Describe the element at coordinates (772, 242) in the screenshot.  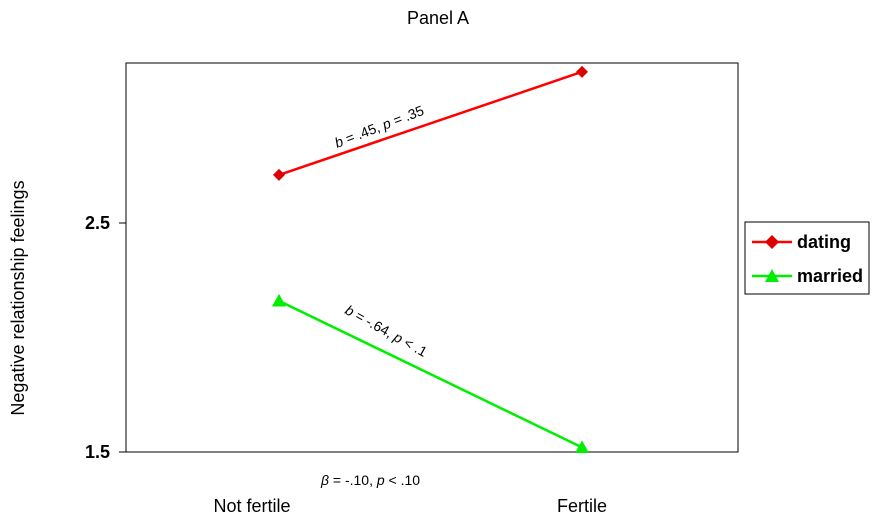
I see `legend-marker-dating` at that location.